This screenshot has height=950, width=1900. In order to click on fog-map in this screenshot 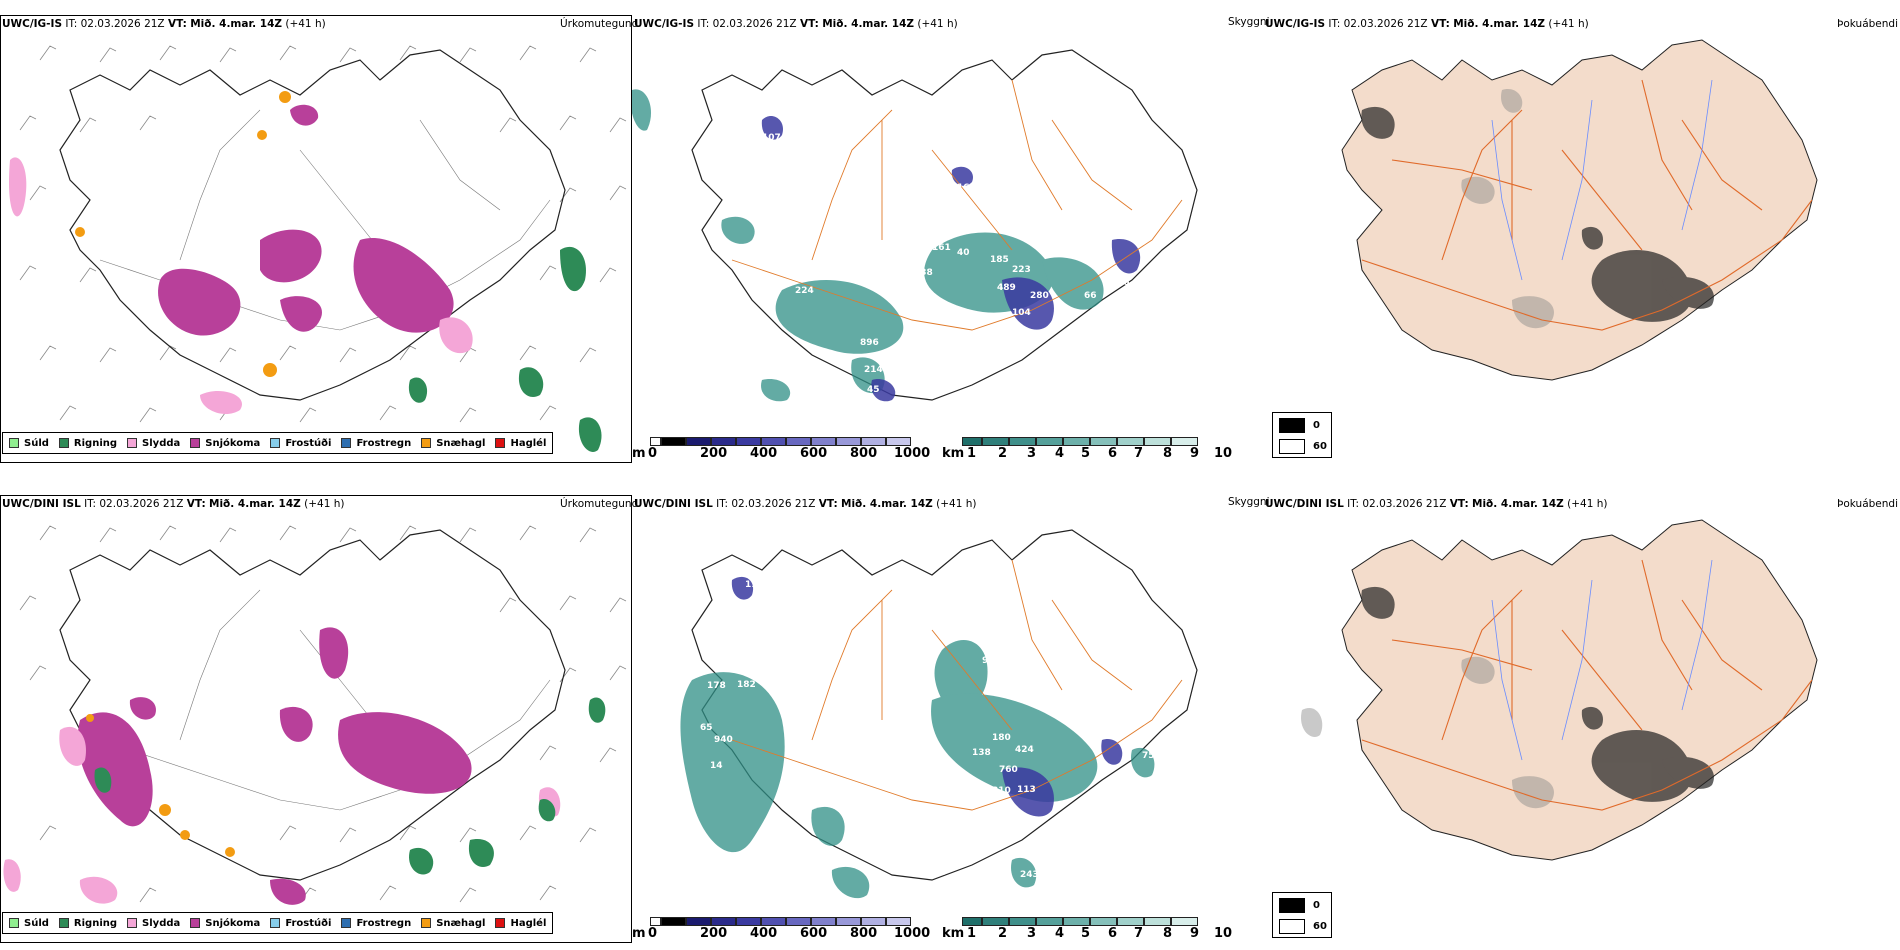, I will do `click(1579, 210)`.